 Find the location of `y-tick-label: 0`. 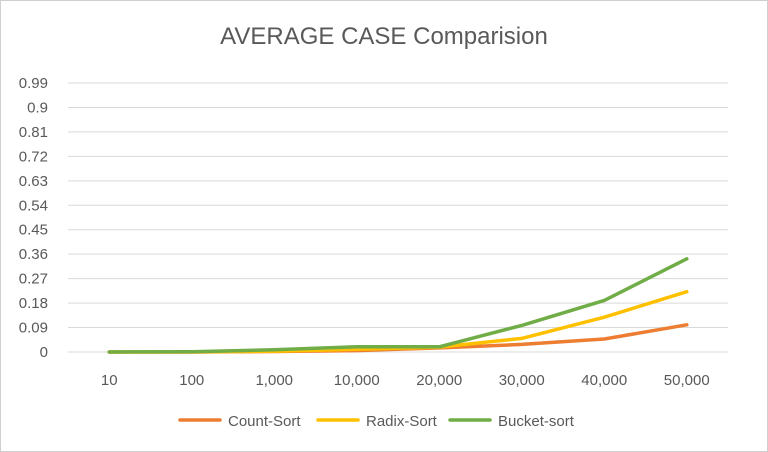

y-tick-label: 0 is located at coordinates (44, 352).